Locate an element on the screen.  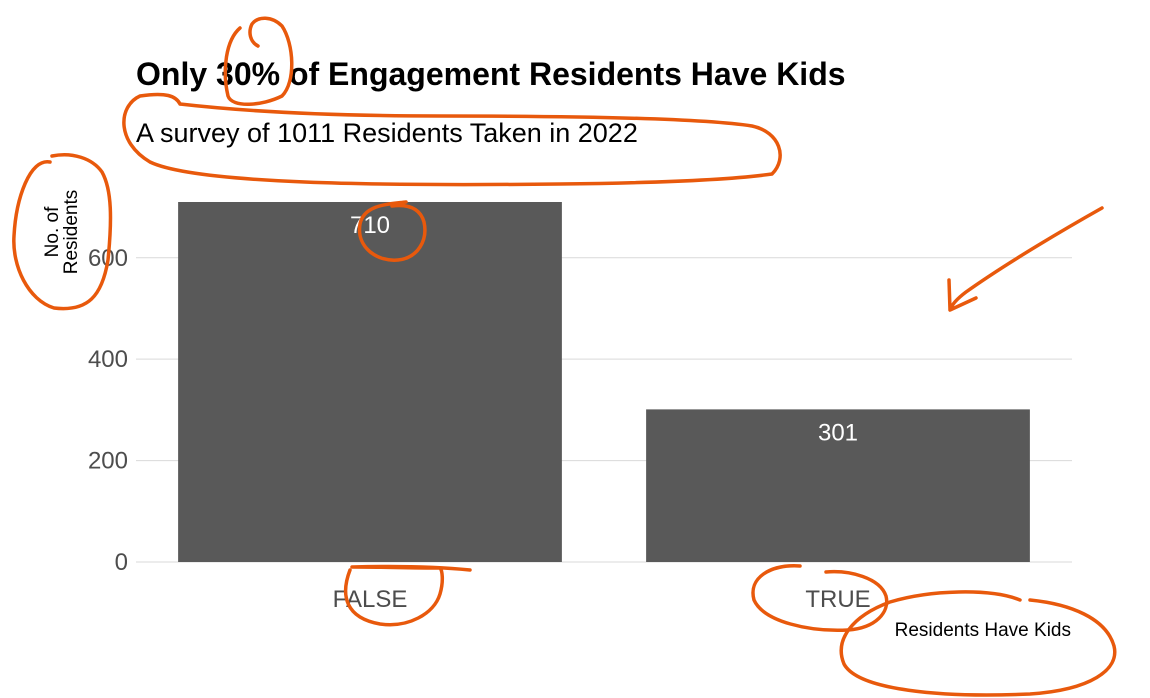
annotation-loop-y-axis-title-icon is located at coordinates (62, 232).